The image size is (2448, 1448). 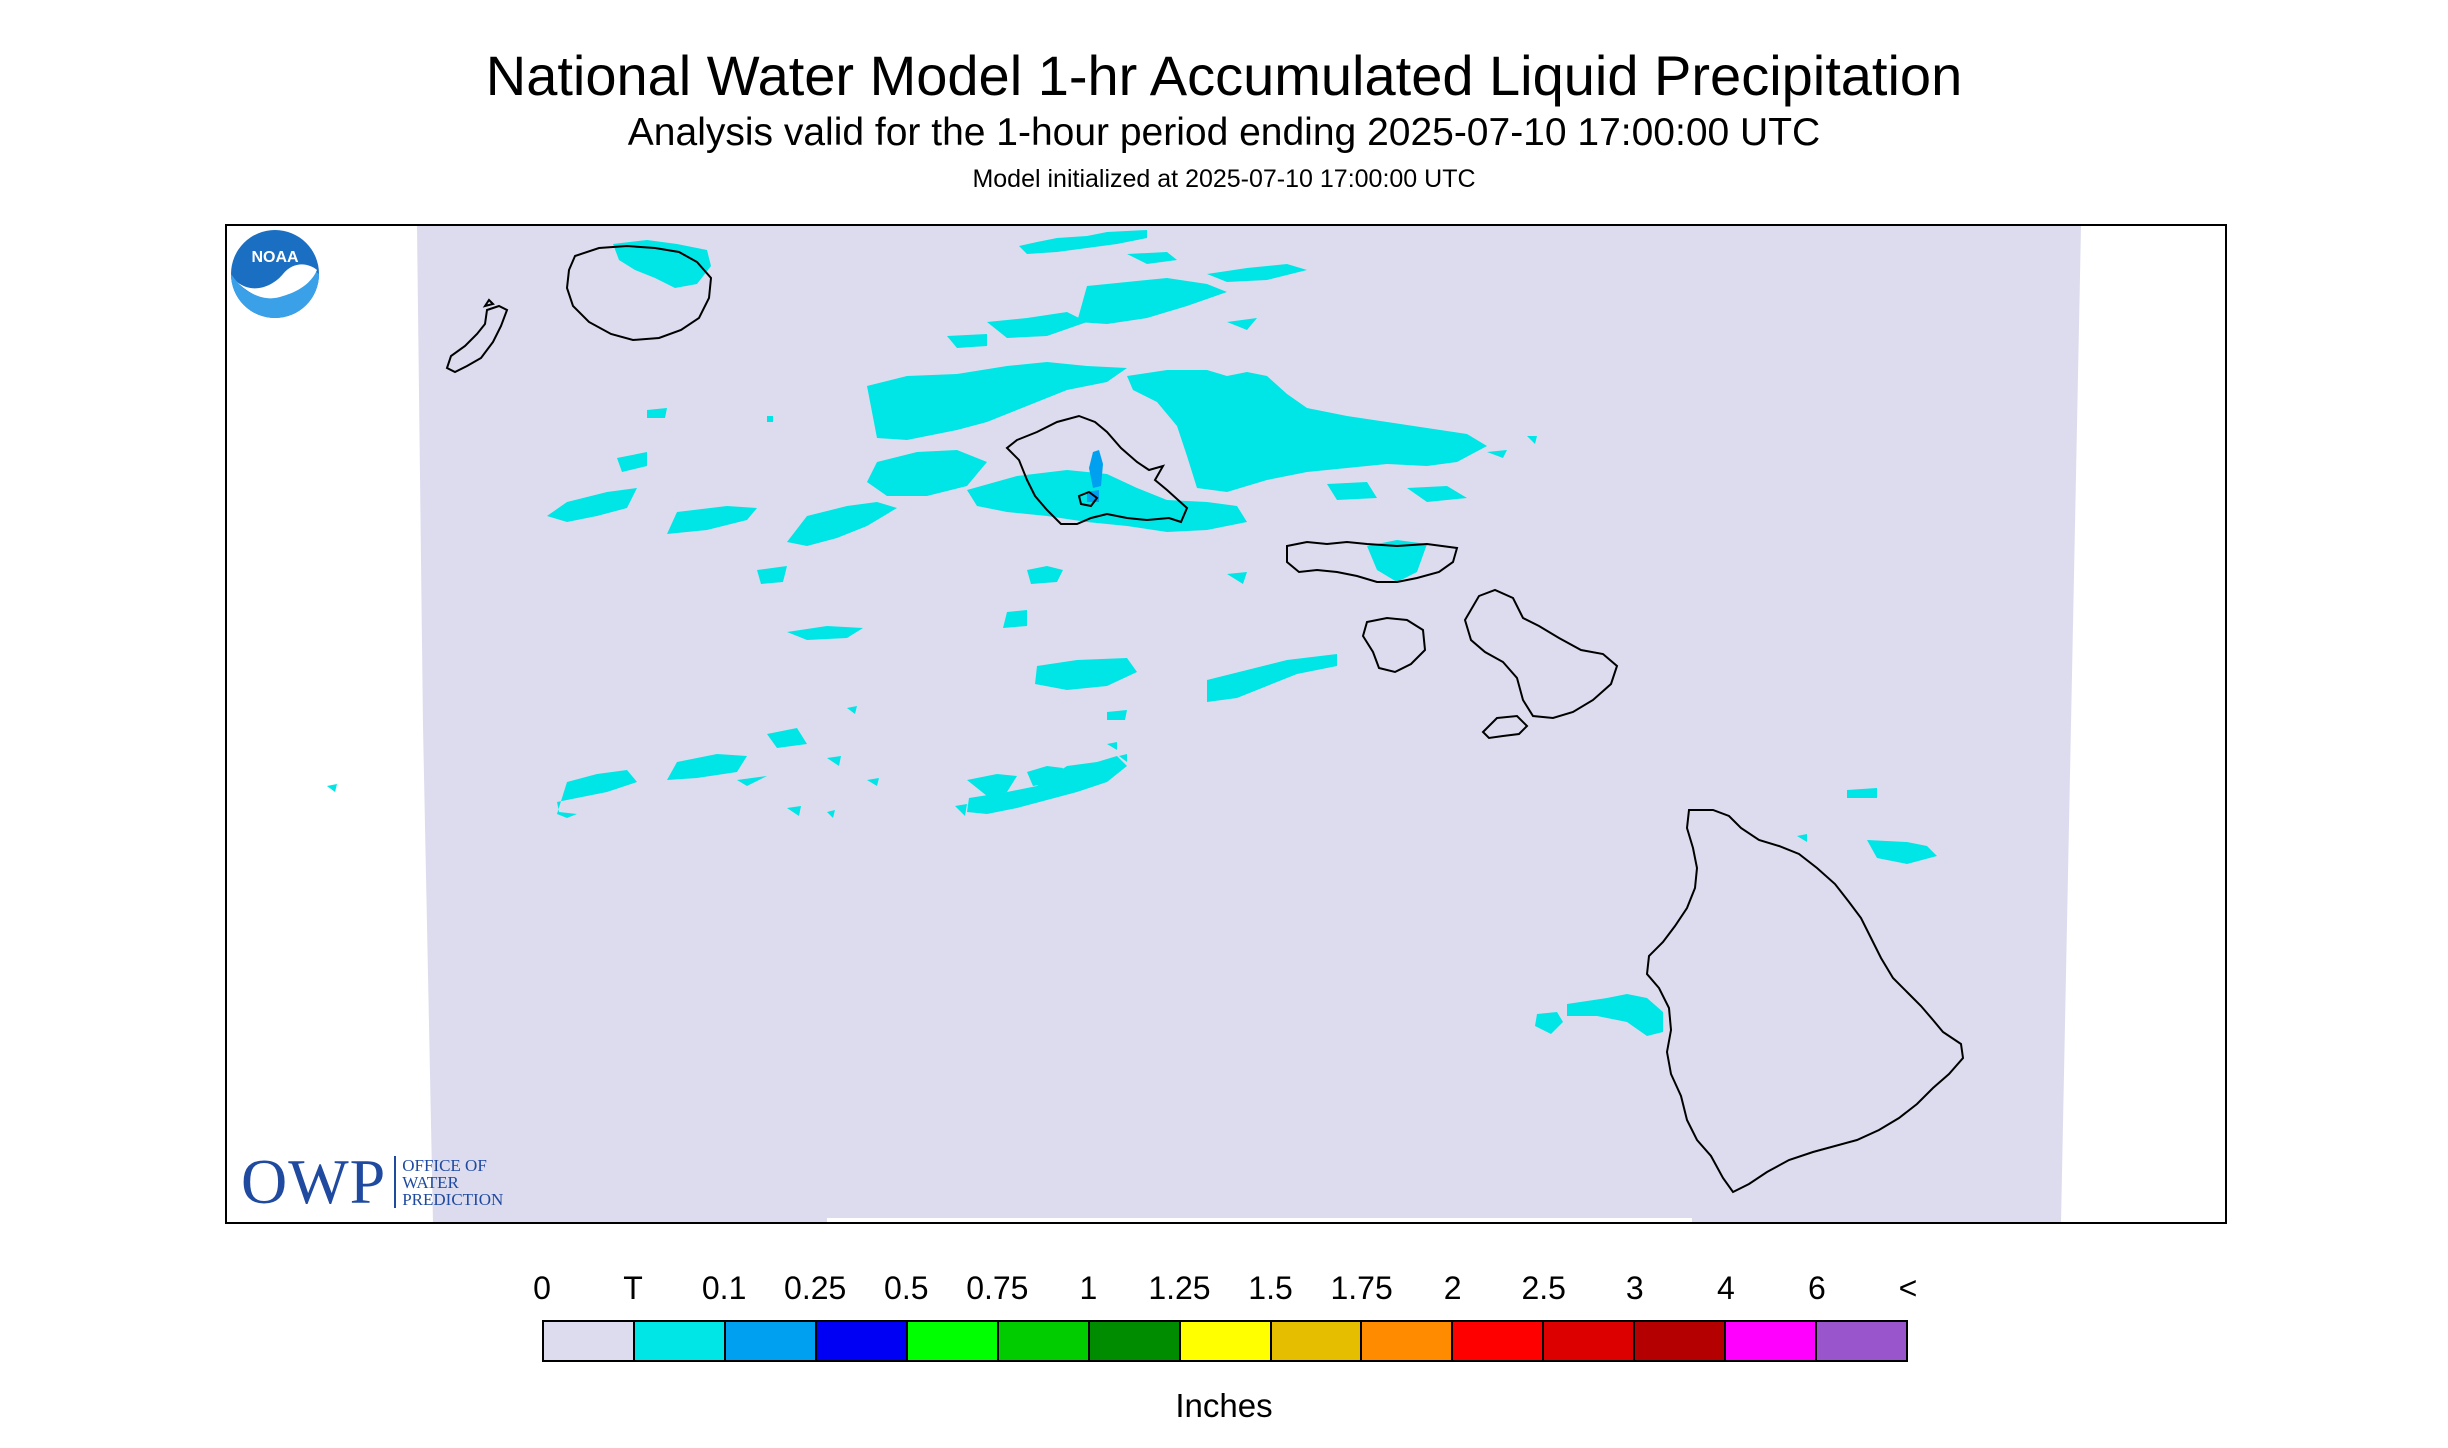 What do you see at coordinates (997, 1288) in the screenshot?
I see `legend-label: 0.75` at bounding box center [997, 1288].